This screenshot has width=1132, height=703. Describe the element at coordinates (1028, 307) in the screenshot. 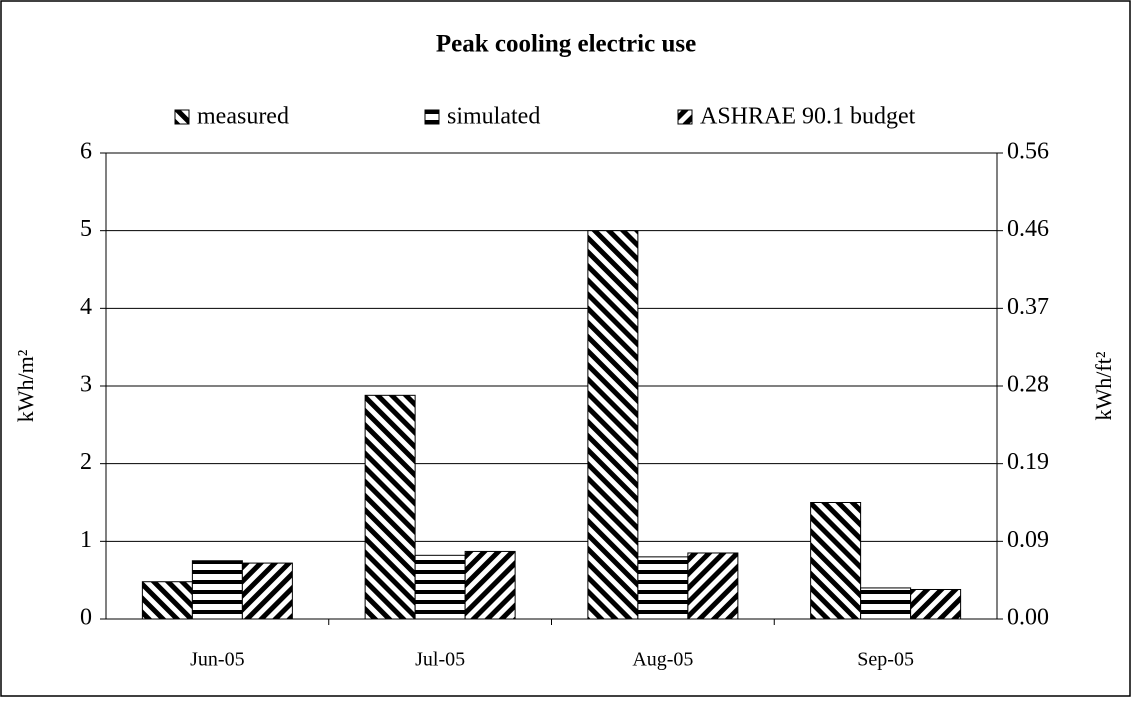

I see `y2-tick-label: 0.37` at that location.